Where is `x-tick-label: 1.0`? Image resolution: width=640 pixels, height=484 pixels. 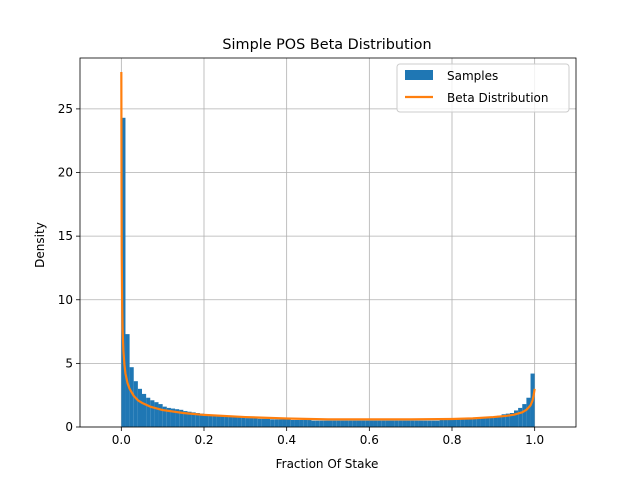 x-tick-label: 1.0 is located at coordinates (534, 440).